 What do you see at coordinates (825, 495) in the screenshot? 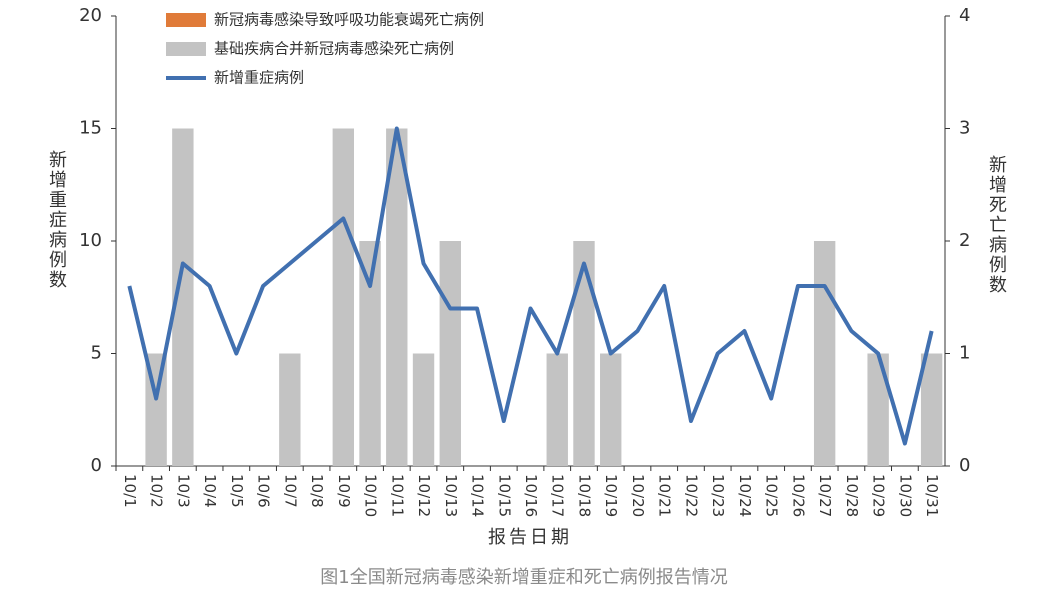
I see `x-tick-label: 10/27` at bounding box center [825, 495].